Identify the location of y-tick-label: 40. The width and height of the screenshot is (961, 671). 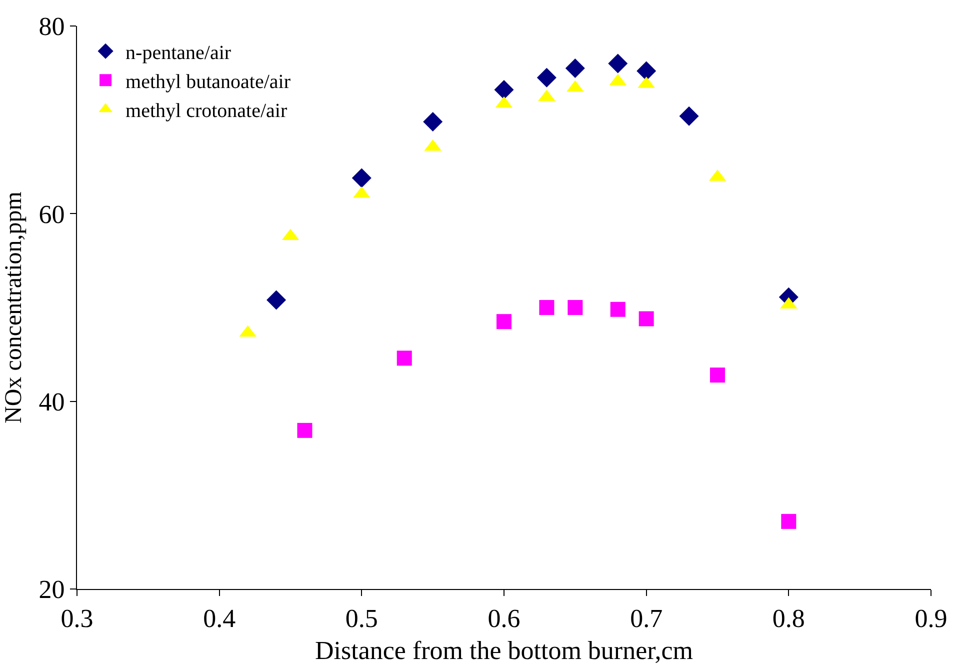
(51, 401).